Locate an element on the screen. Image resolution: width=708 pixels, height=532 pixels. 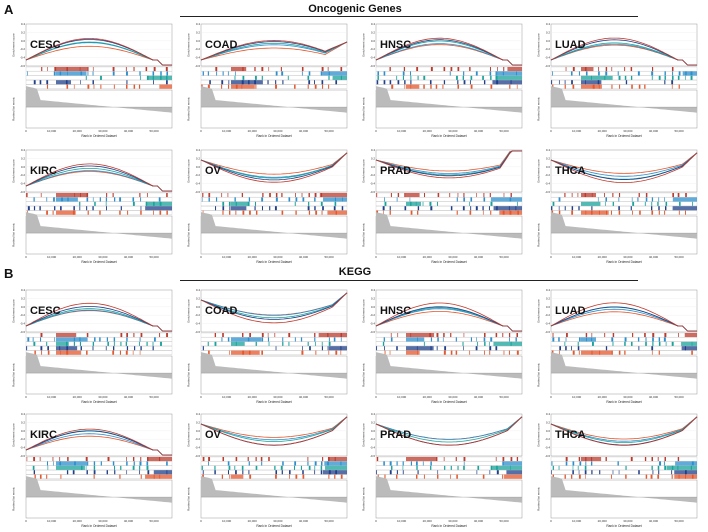
x-tick-label: 30,000 is located at coordinates (278, 521).